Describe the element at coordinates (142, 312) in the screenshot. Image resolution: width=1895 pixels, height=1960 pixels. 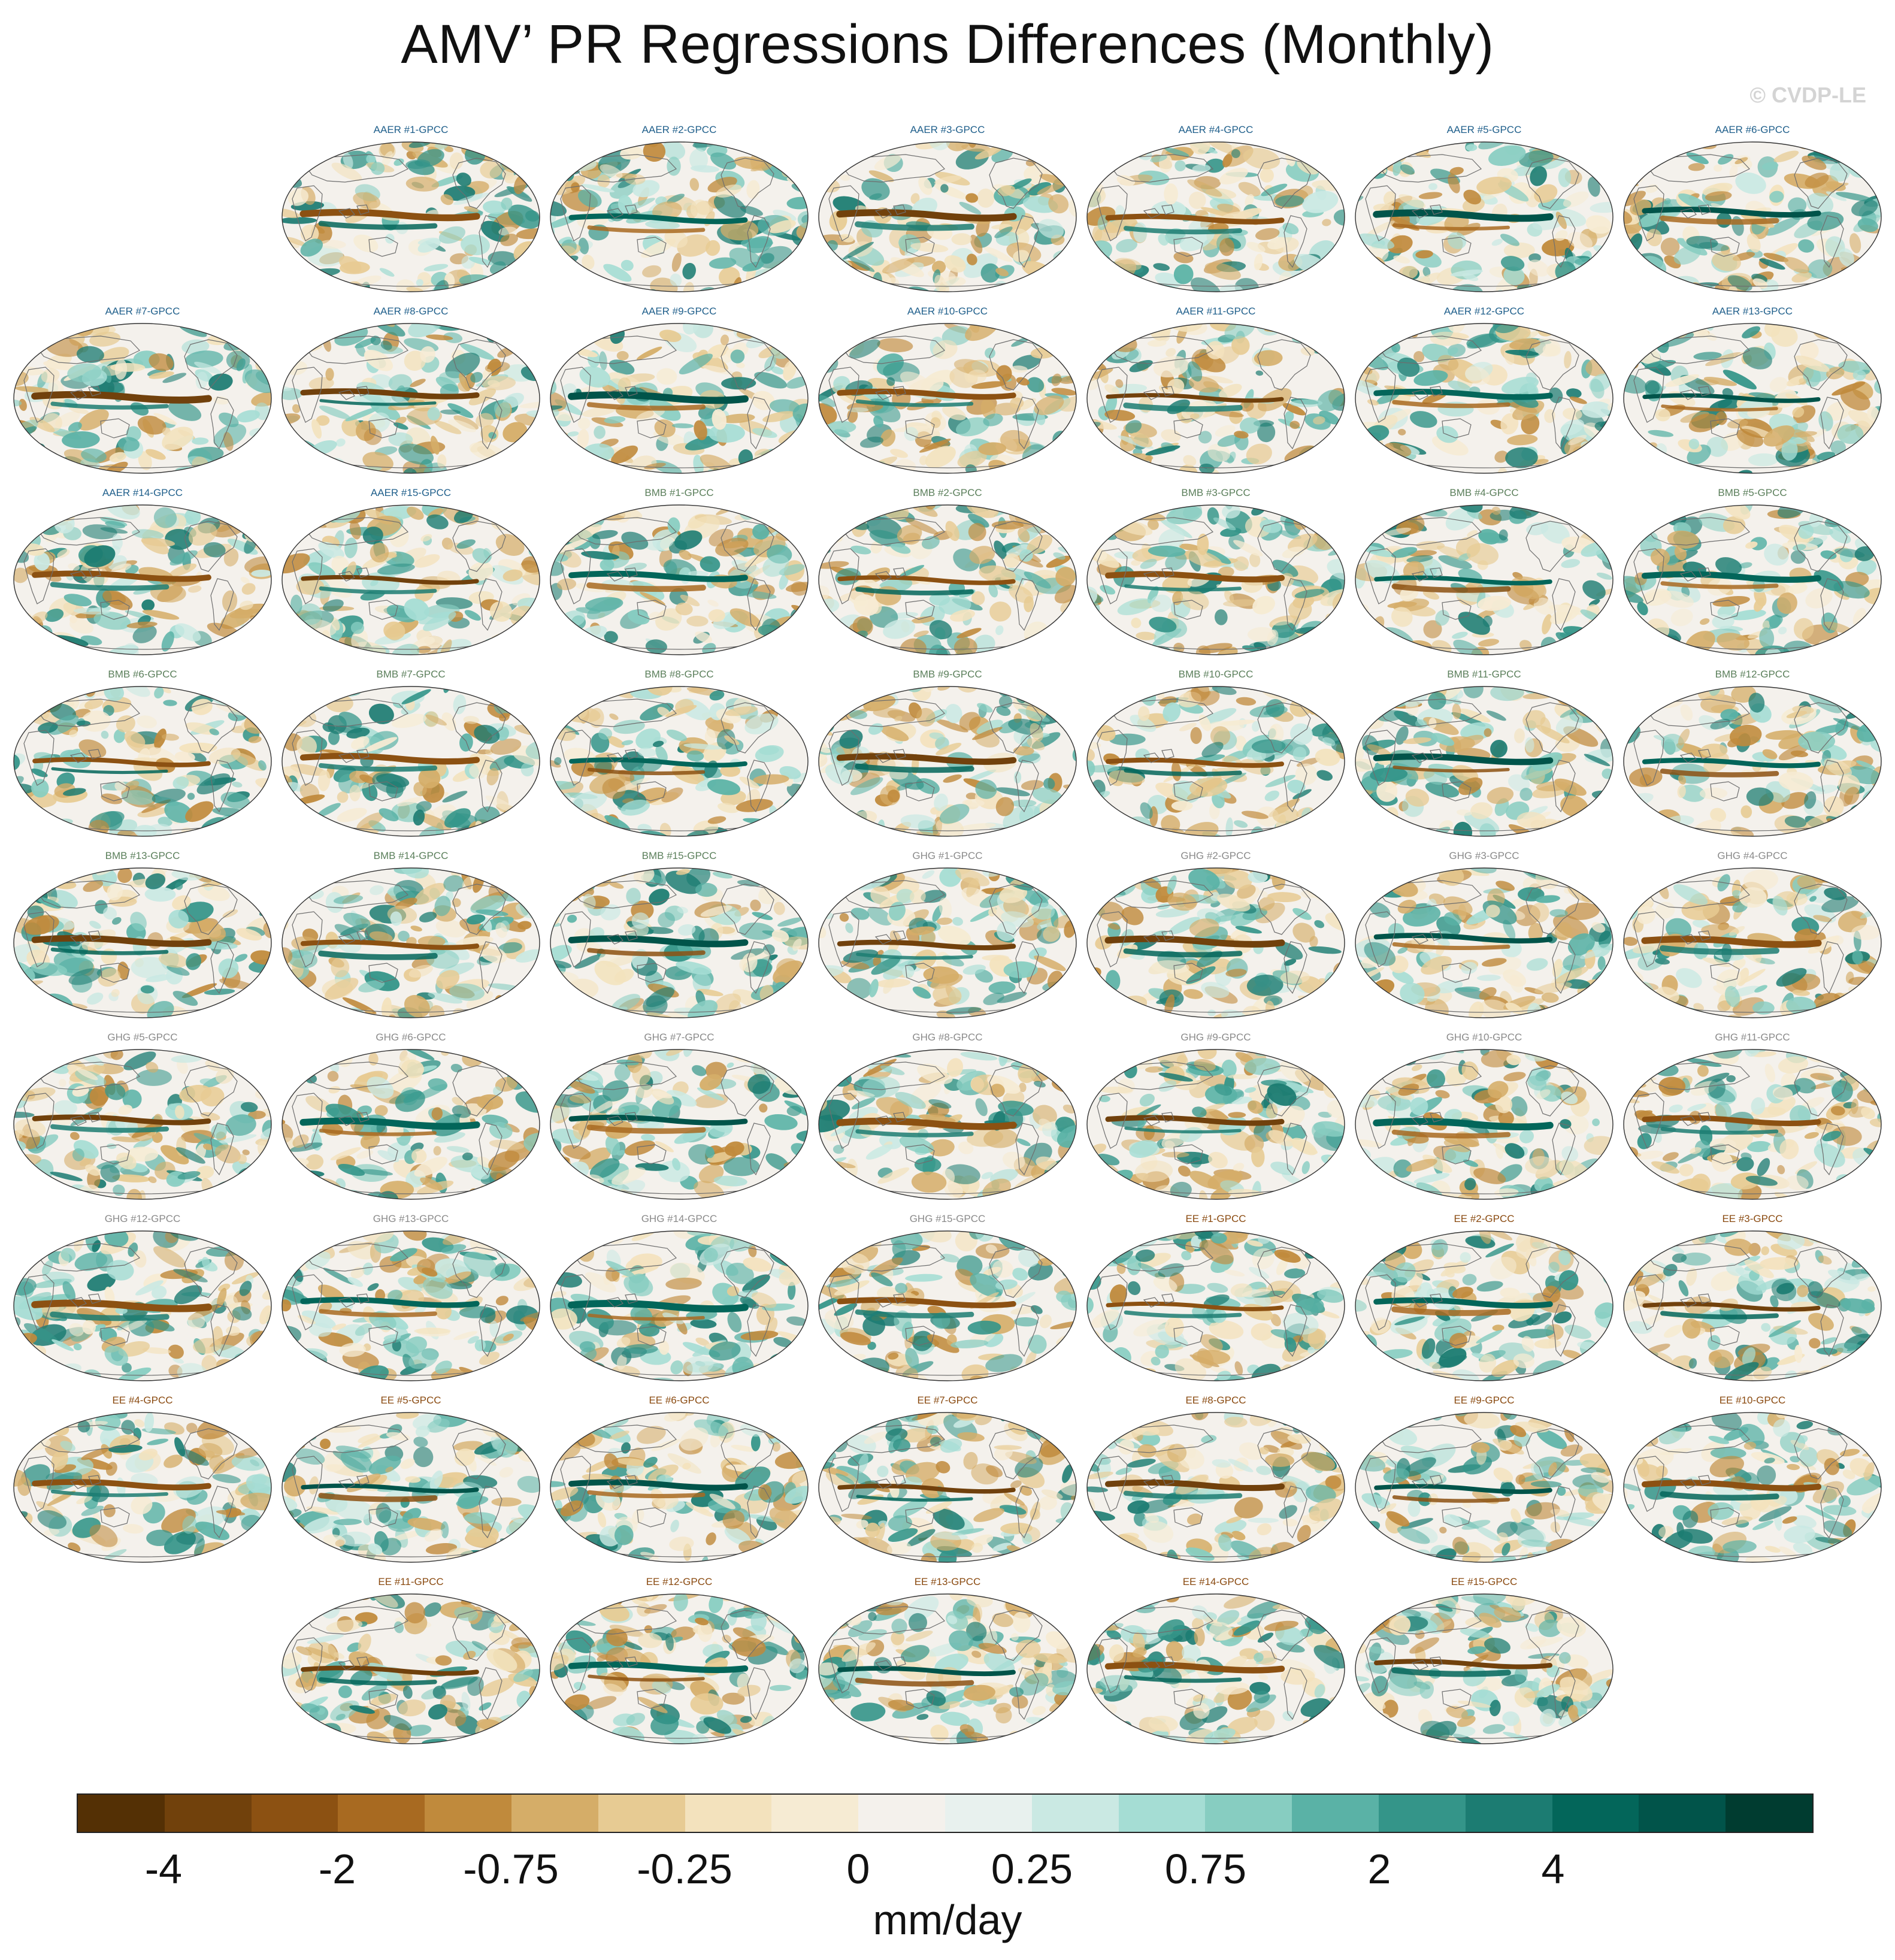
I see `panel-label: AAER #7-GPCC` at that location.